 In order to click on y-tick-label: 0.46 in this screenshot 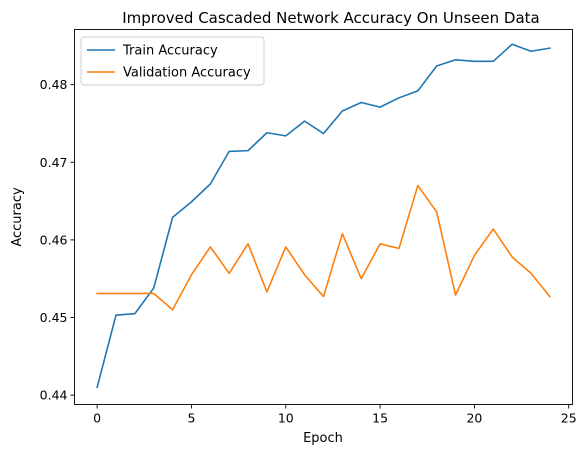, I will do `click(54, 239)`.